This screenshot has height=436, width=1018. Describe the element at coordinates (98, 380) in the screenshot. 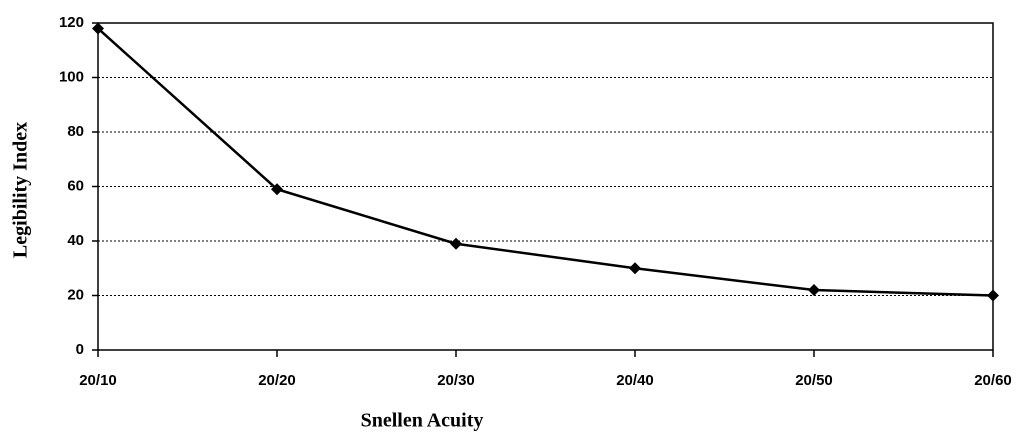

I see `x-tick-label: 20/10` at that location.